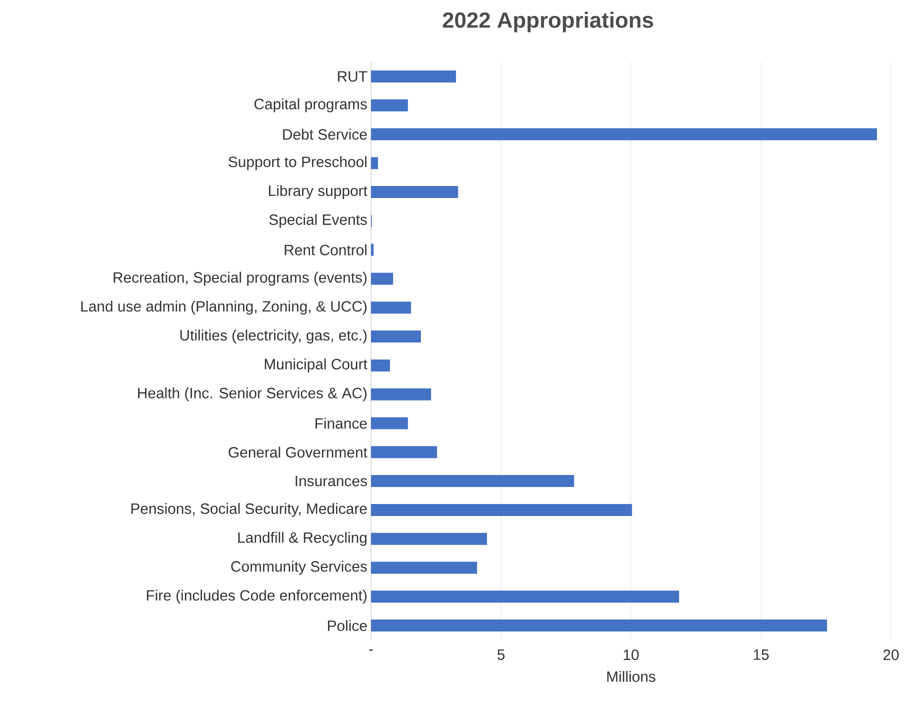 The height and width of the screenshot is (710, 915). I want to click on x-axis-title: Millions, so click(631, 676).